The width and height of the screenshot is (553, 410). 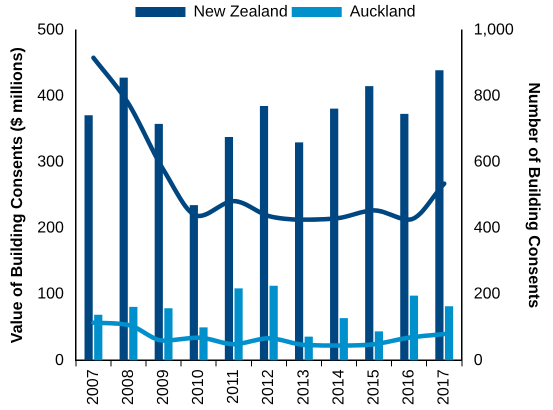 I want to click on y2-tick-label: 600, so click(x=487, y=162).